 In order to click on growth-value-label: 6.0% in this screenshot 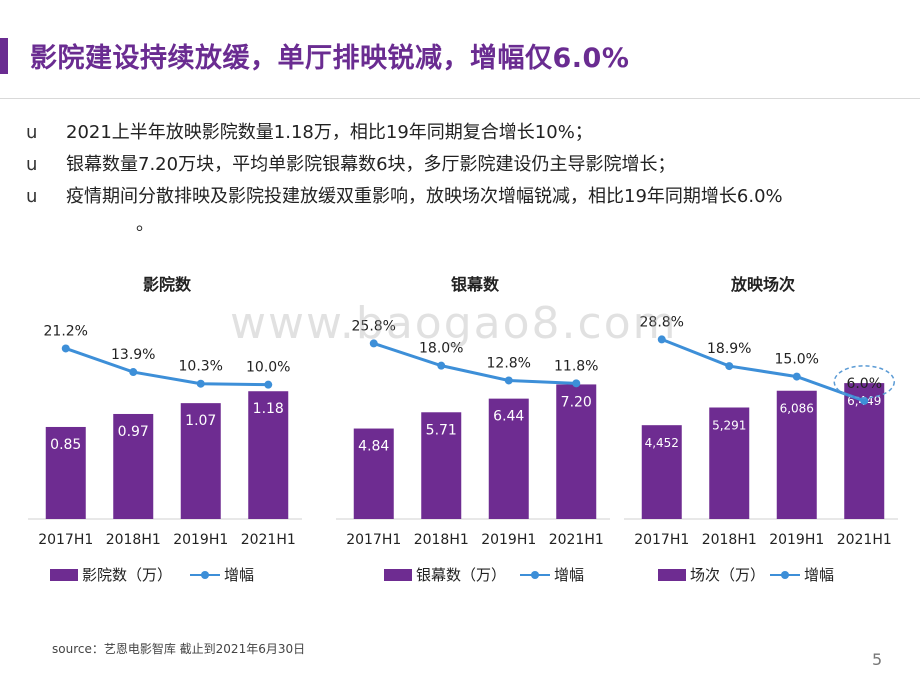, I will do `click(864, 384)`.